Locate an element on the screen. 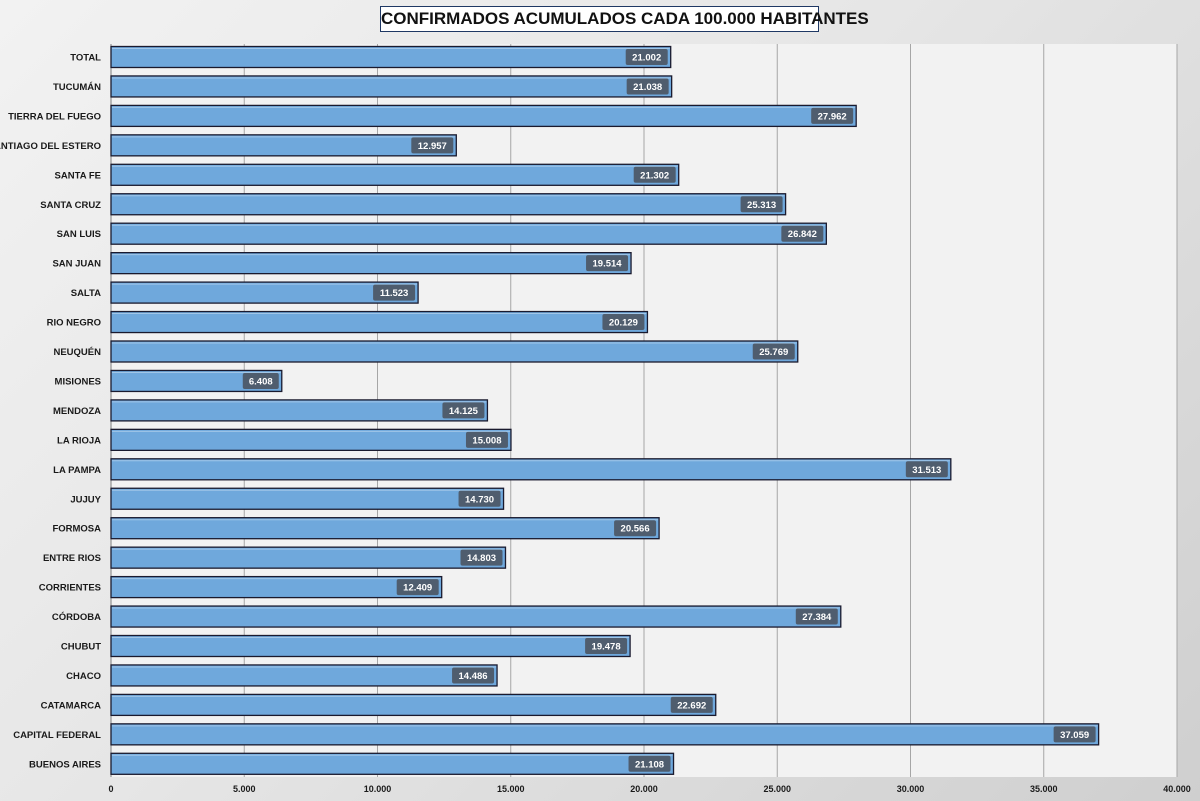 The height and width of the screenshot is (801, 1200). data-label: 20.566 is located at coordinates (635, 529).